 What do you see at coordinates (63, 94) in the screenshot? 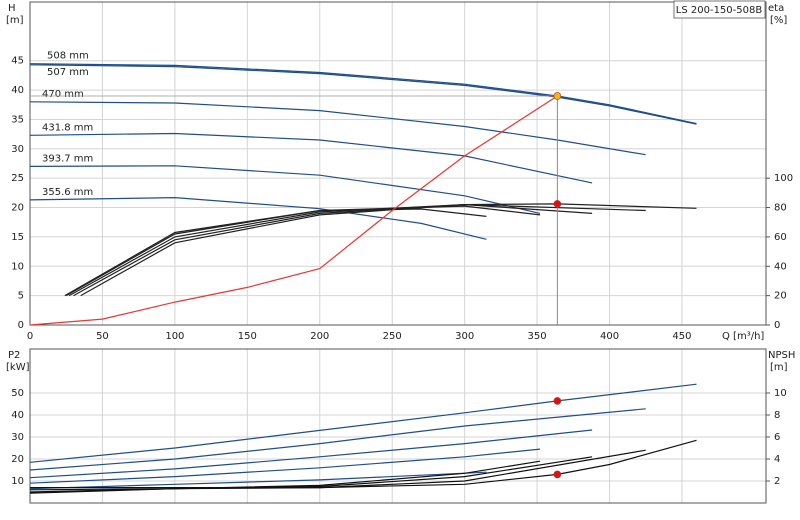
I see `curve-label: 470 mm` at bounding box center [63, 94].